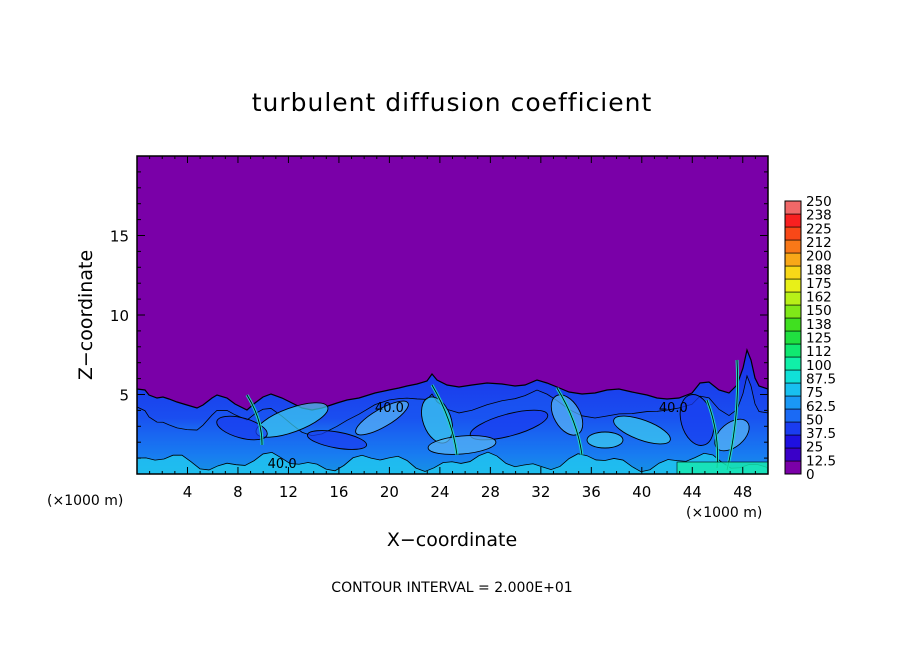 The width and height of the screenshot is (904, 654). I want to click on colorbar-label: 138, so click(819, 325).